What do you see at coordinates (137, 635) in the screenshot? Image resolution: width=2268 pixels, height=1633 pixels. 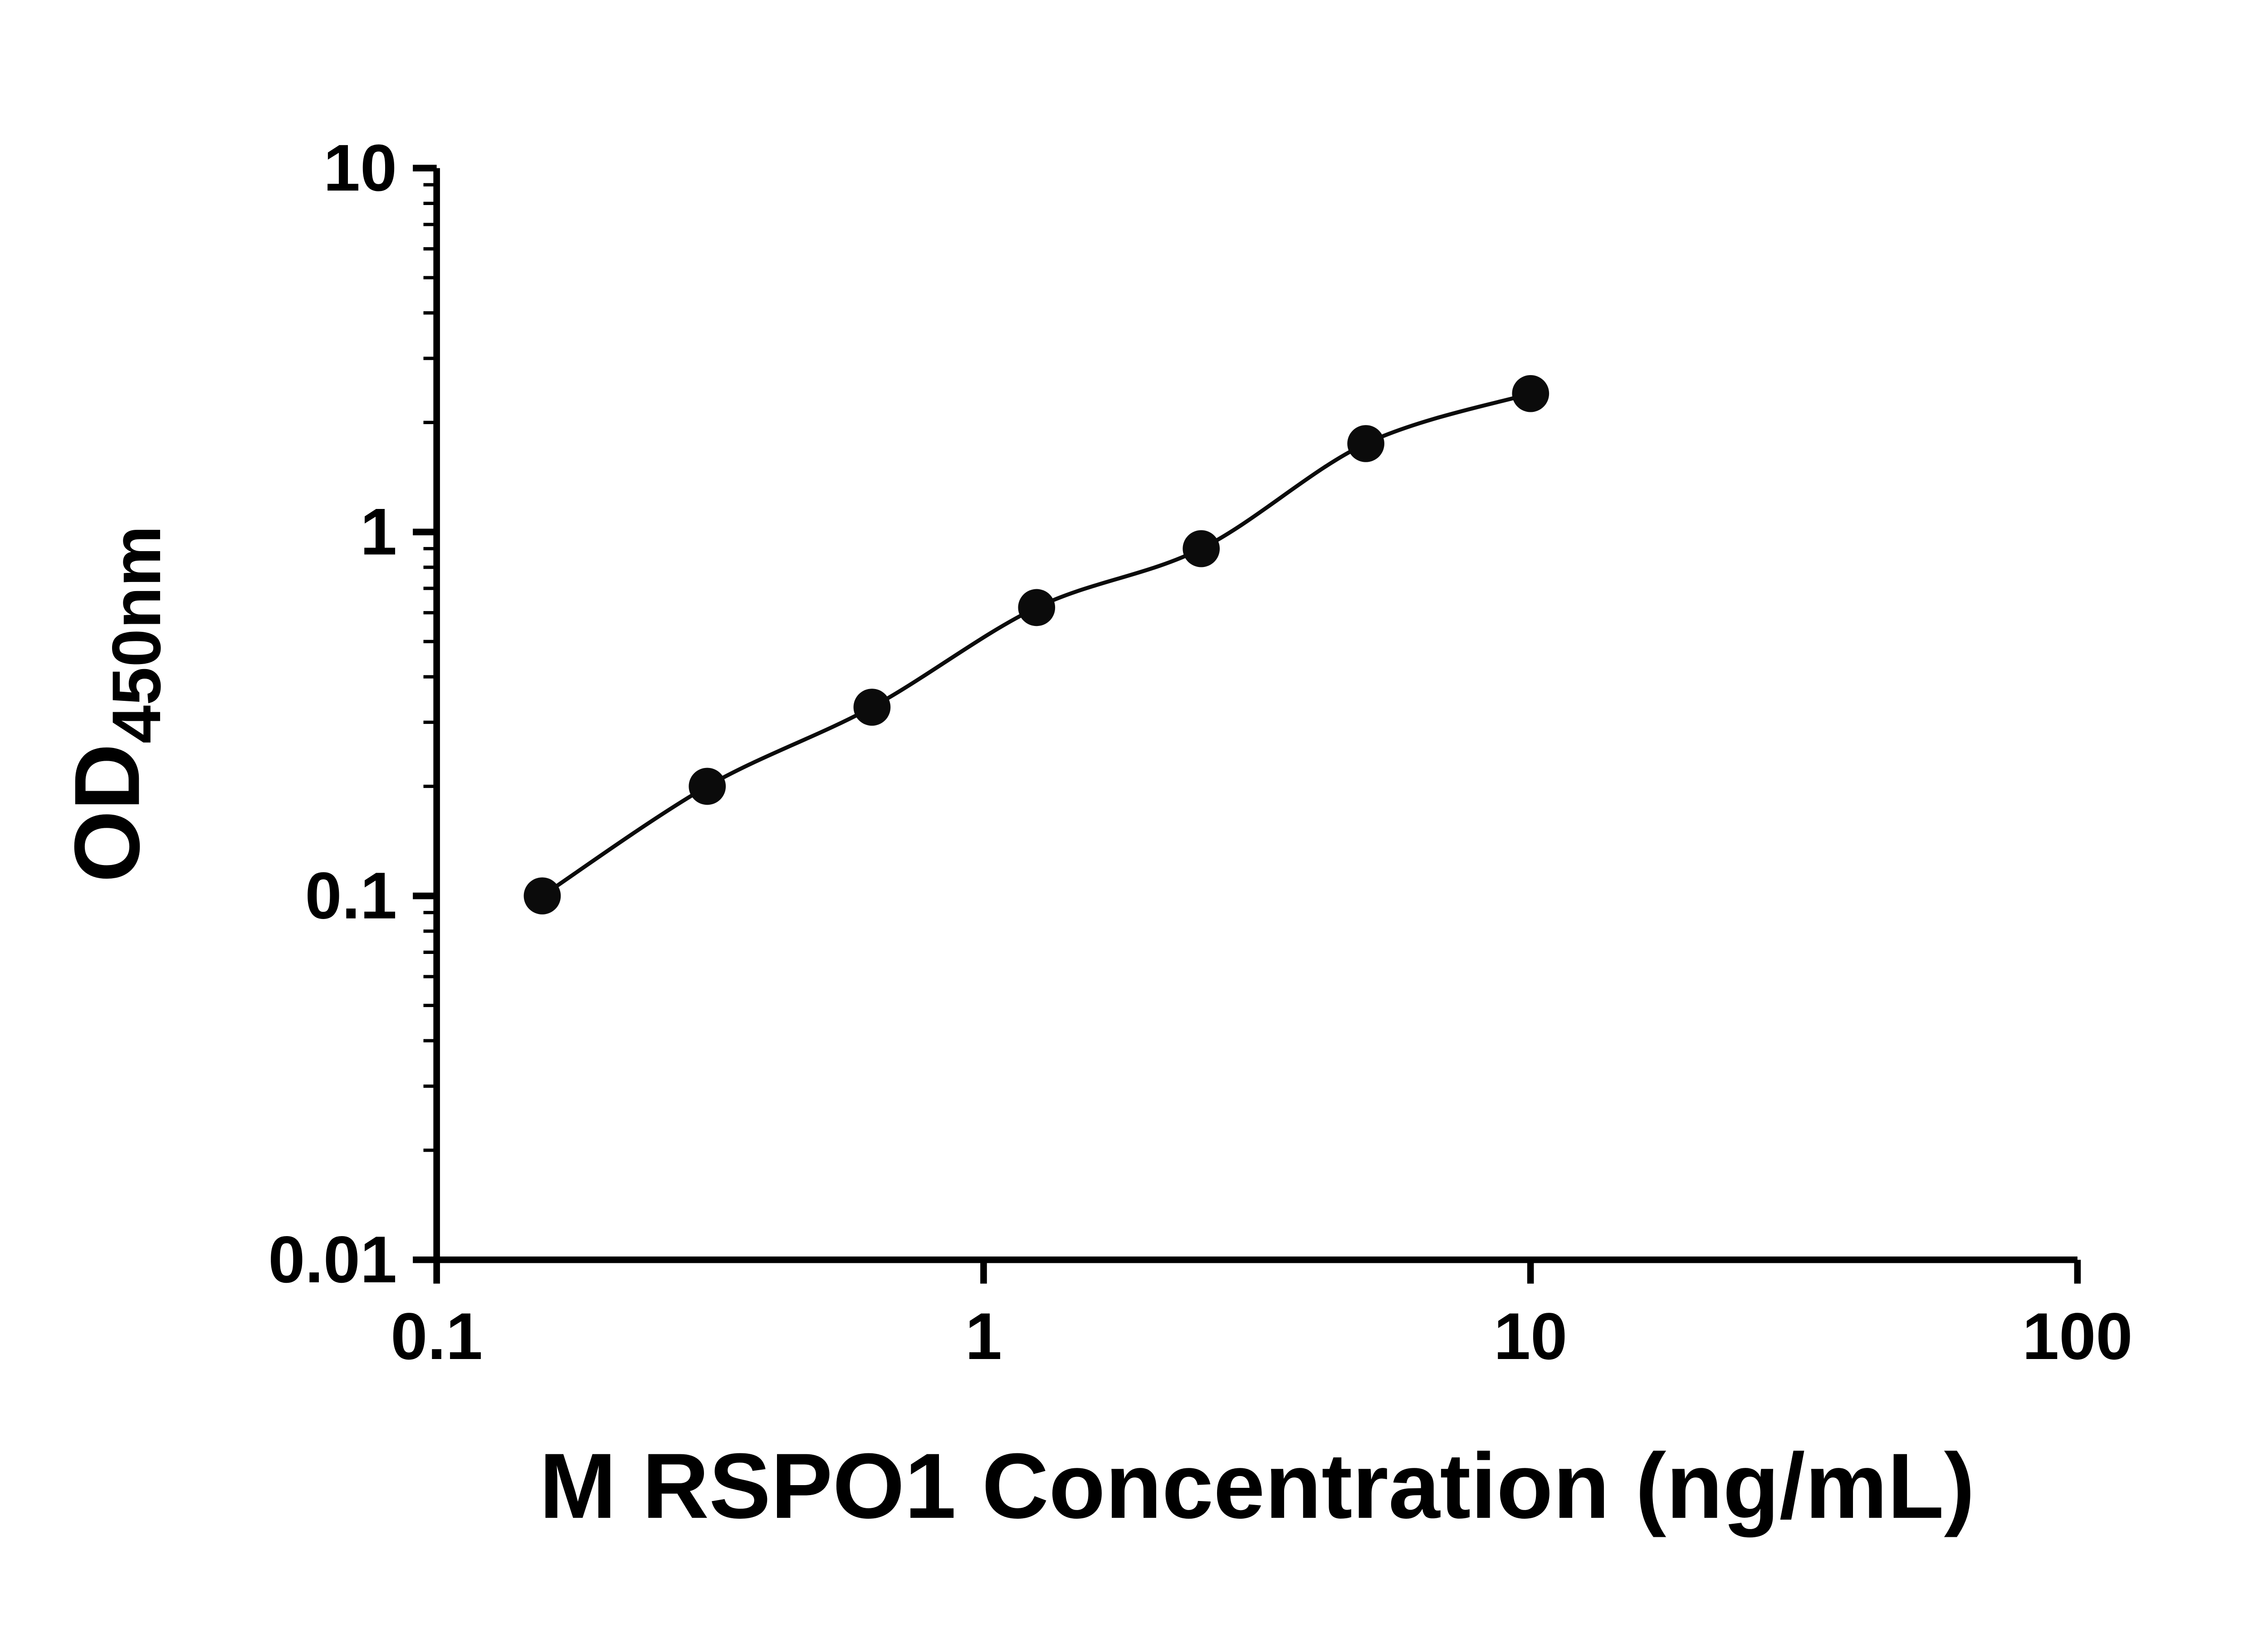 I see `y-axis-title-subscript: 450nm` at bounding box center [137, 635].